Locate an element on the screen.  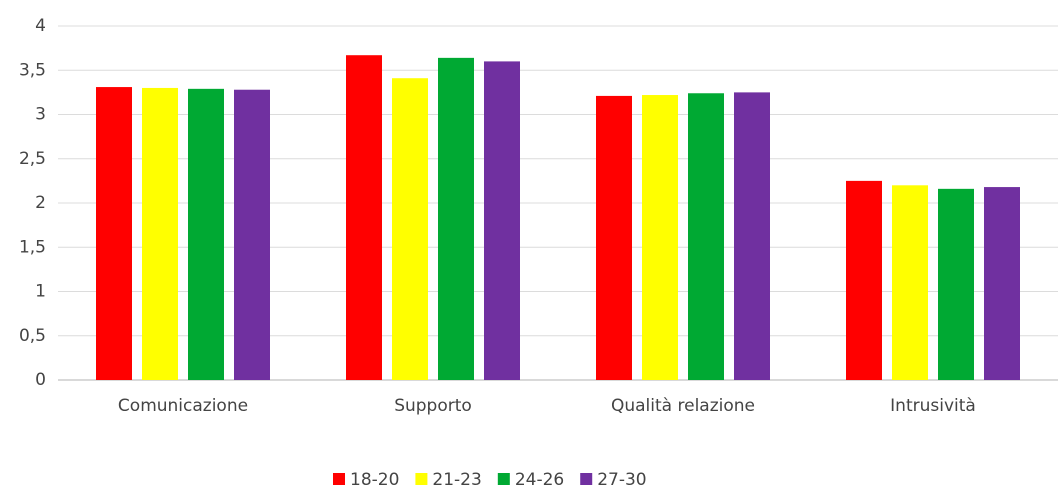
x-tick-label: Qualità relazione is located at coordinates (683, 406).